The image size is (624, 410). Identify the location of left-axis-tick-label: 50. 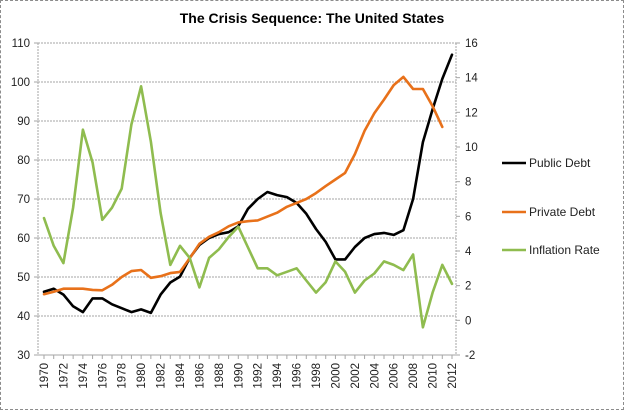
(23, 278).